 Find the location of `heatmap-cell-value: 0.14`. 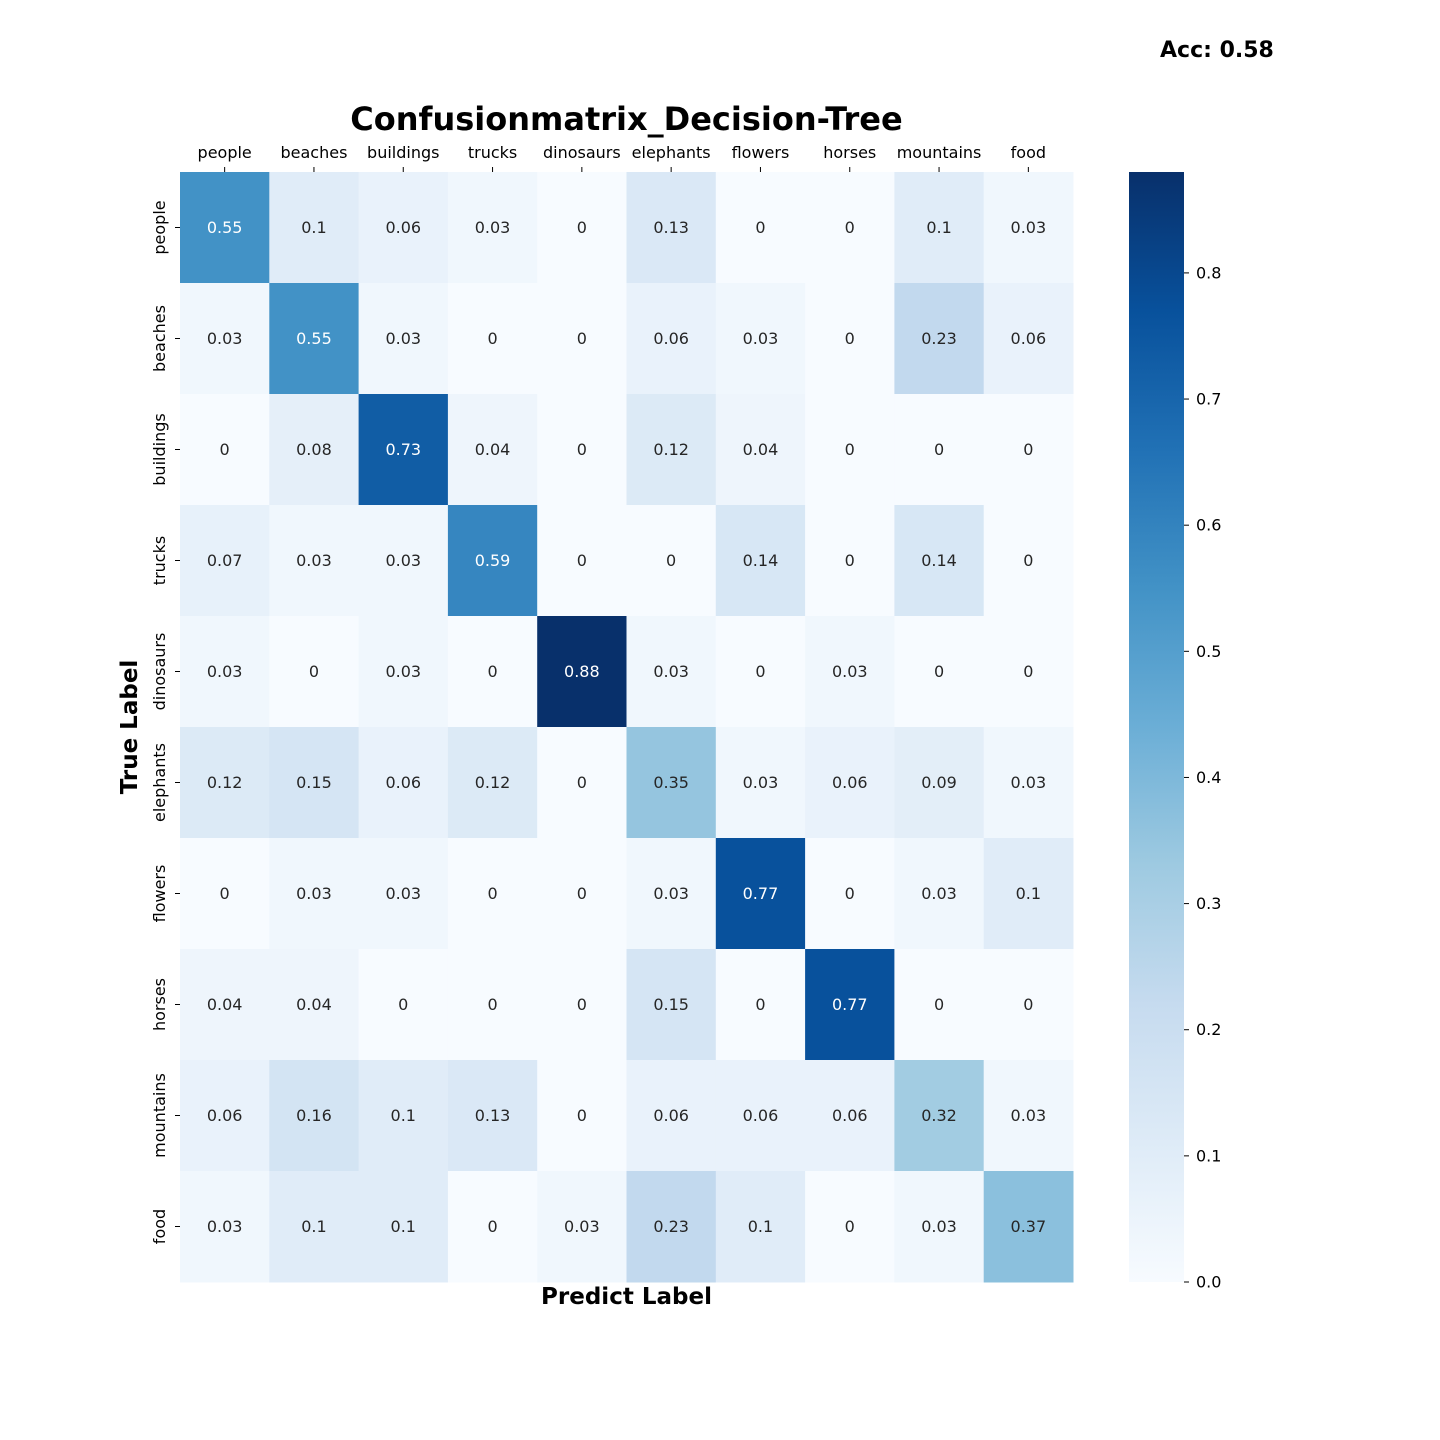

heatmap-cell-value: 0.14 is located at coordinates (939, 560).